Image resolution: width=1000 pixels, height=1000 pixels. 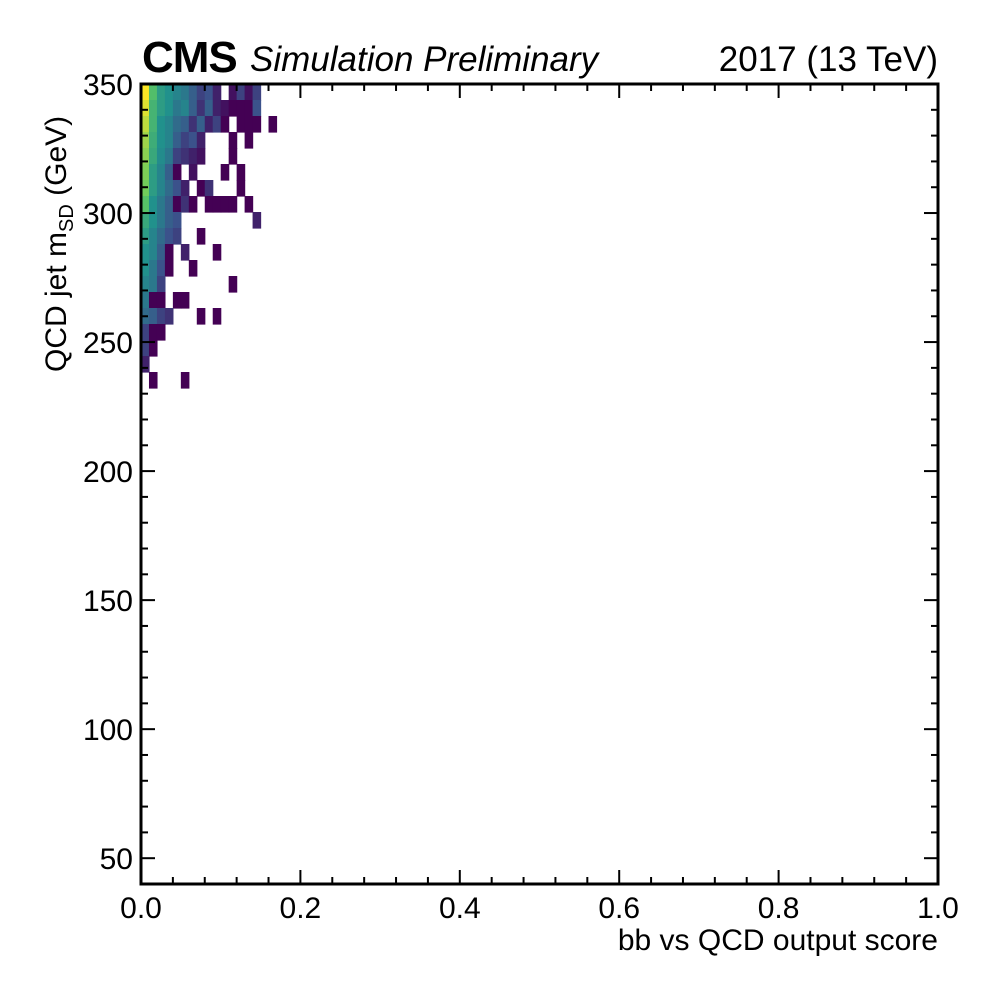 What do you see at coordinates (828, 59) in the screenshot?
I see `run-info-label: 2017 (13 TeV)` at bounding box center [828, 59].